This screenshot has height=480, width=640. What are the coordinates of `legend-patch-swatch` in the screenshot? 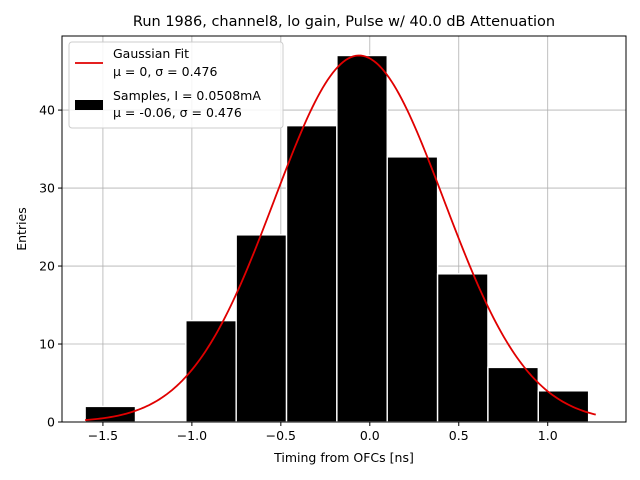 It's located at (89, 105).